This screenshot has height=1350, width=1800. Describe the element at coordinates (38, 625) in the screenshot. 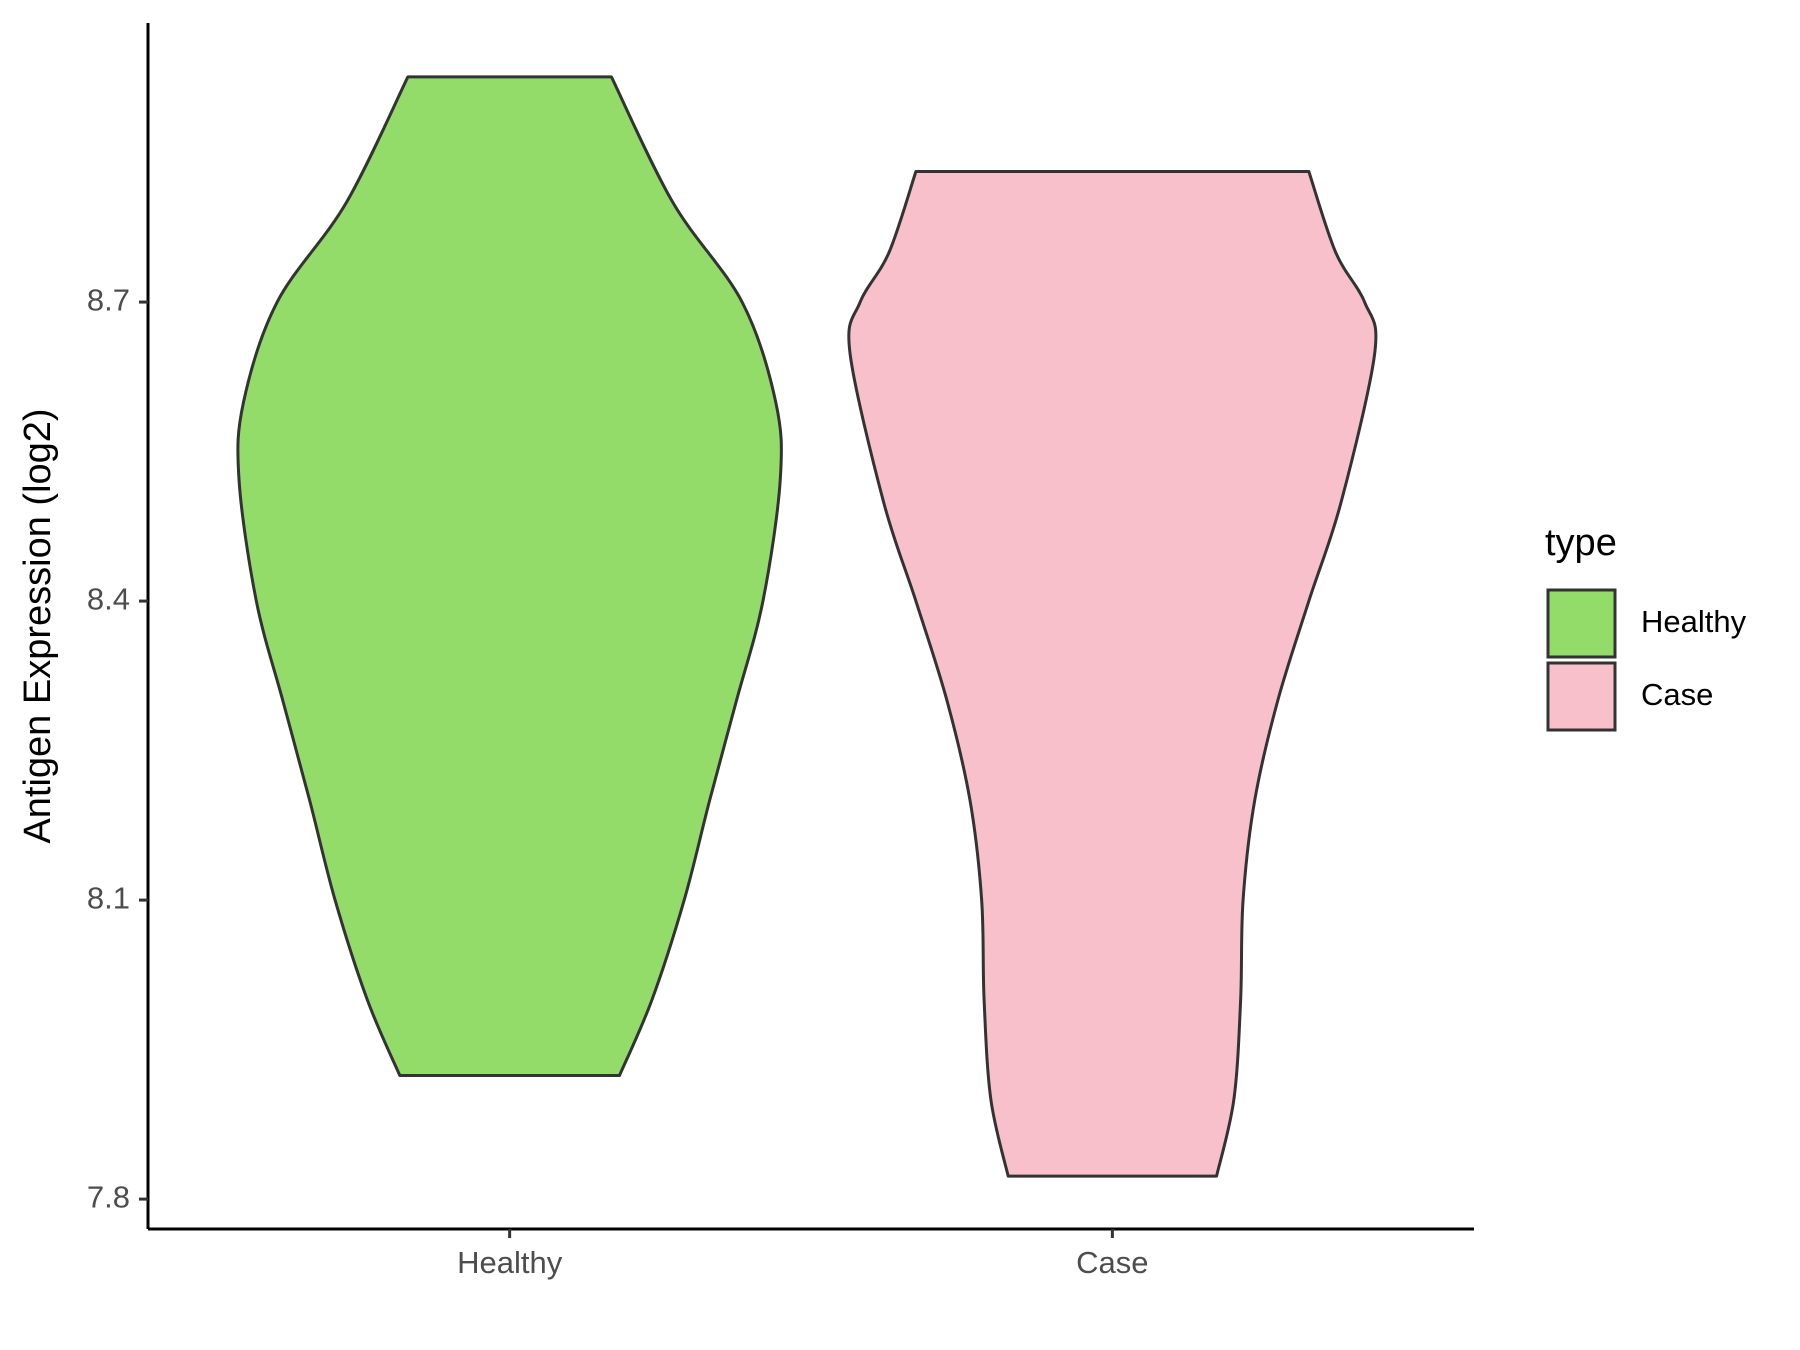

I see `y-axis-title: Antigen Expression (log2)` at that location.